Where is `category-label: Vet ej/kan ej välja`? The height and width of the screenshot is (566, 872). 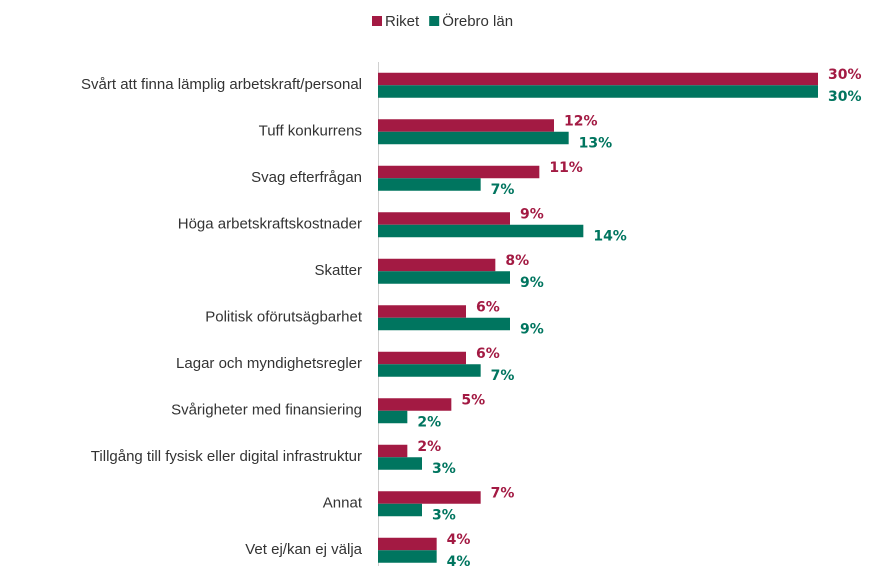 category-label: Vet ej/kan ej välja is located at coordinates (303, 549).